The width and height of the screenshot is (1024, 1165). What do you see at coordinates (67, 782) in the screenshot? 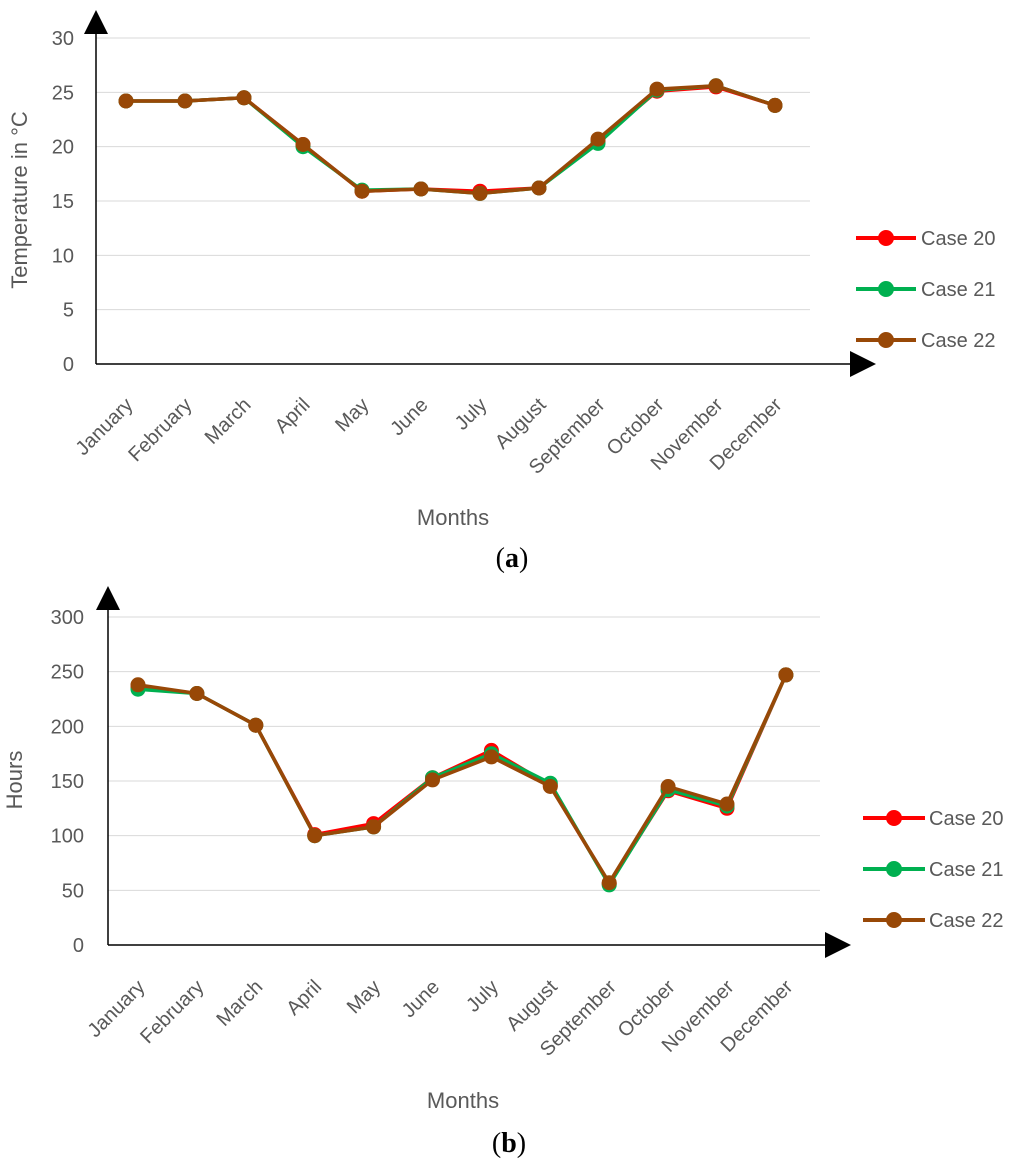
I see `y-tick-label: 150` at bounding box center [67, 782].